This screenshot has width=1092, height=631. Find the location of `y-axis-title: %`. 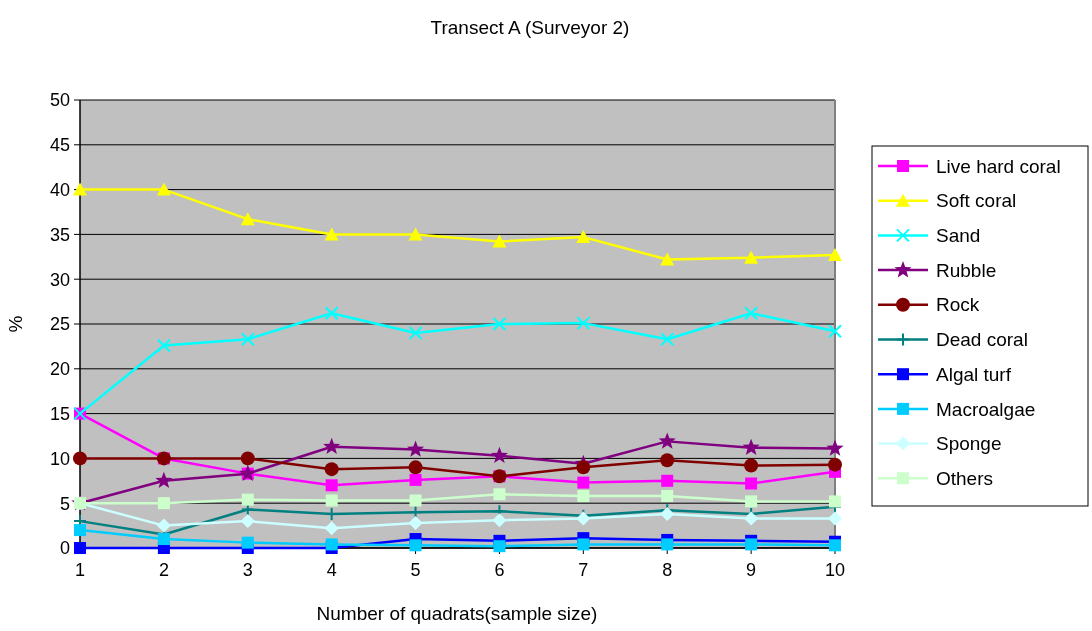

y-axis-title: % is located at coordinates (15, 324).